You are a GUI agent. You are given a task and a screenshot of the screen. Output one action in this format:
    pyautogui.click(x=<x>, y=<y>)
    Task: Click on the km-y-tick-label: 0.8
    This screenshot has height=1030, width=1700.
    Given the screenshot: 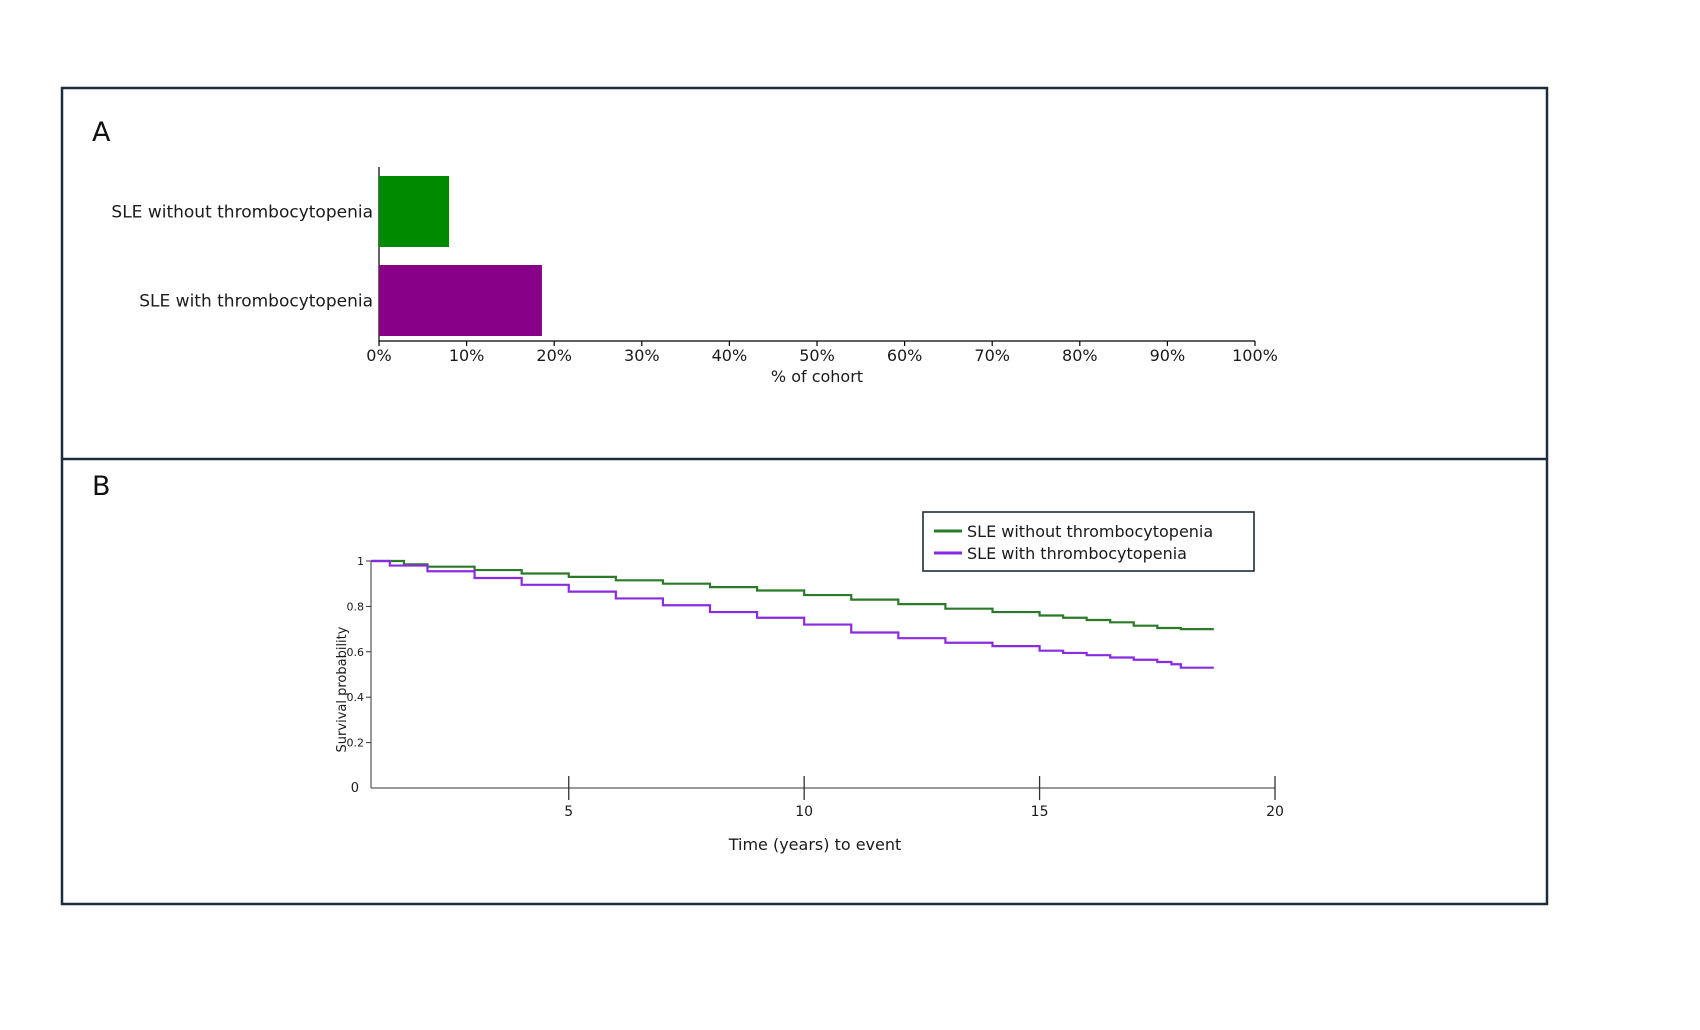 What is the action you would take?
    pyautogui.click(x=356, y=606)
    